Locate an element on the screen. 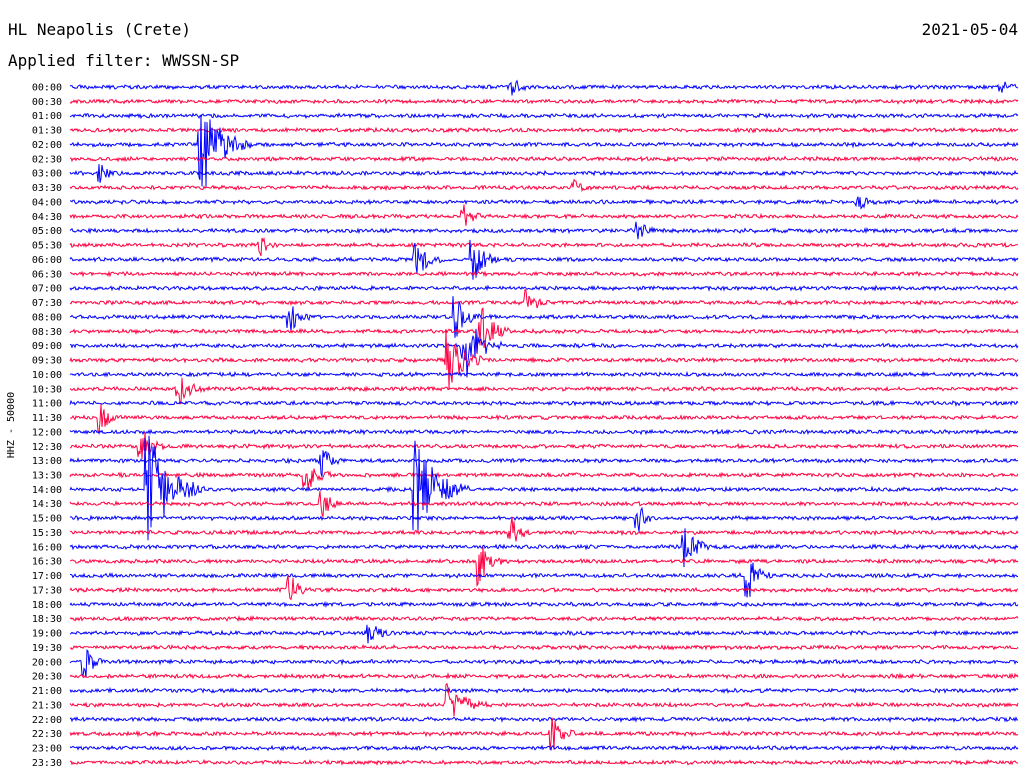 This screenshot has height=780, width=1024. row-time-label: 00:30 is located at coordinates (47, 102).